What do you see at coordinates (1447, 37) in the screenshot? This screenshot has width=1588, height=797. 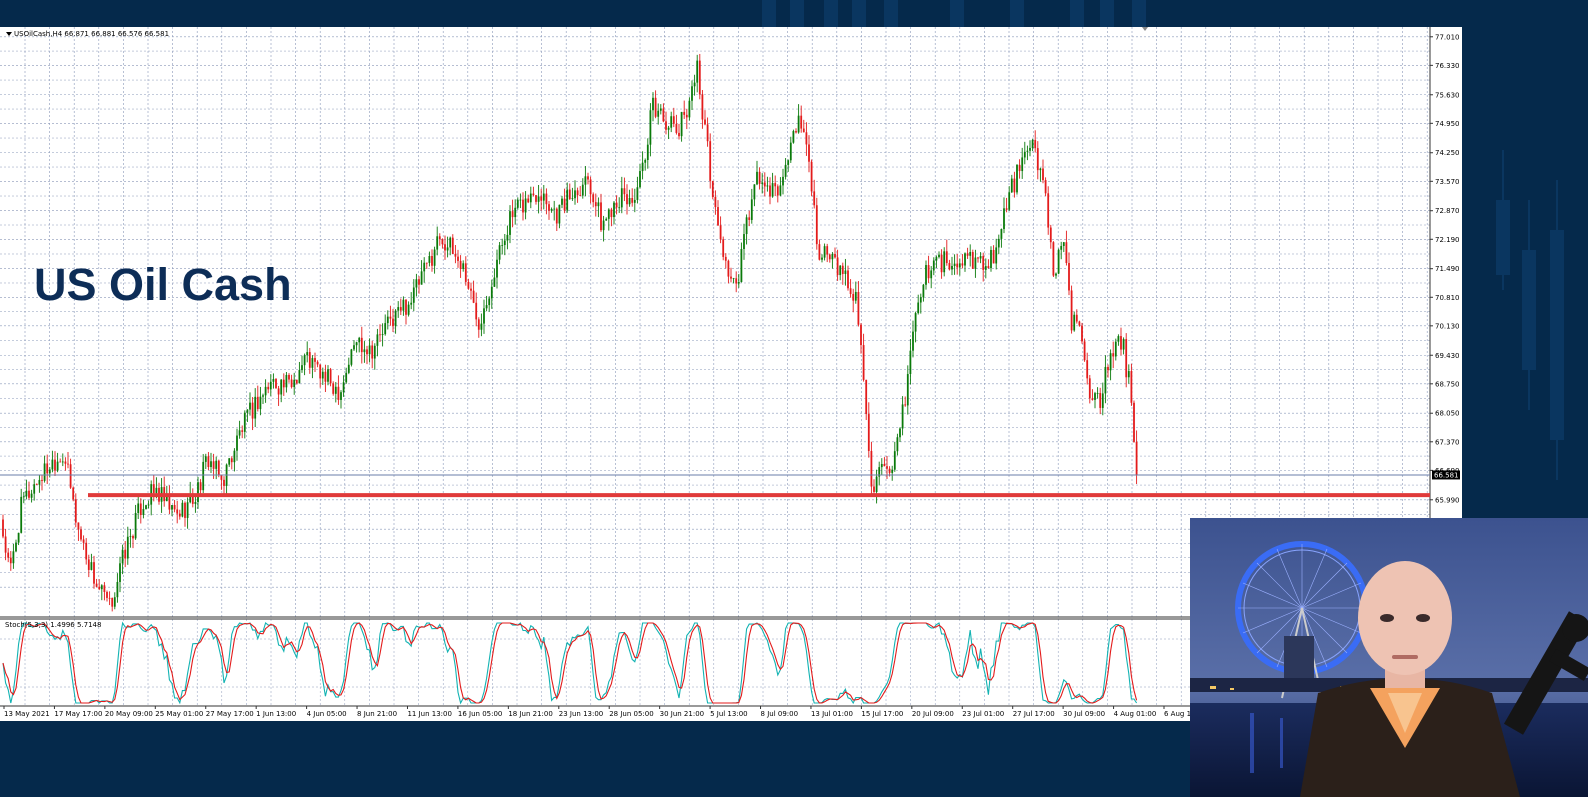 I see `price-tick-label: 77.010` at bounding box center [1447, 37].